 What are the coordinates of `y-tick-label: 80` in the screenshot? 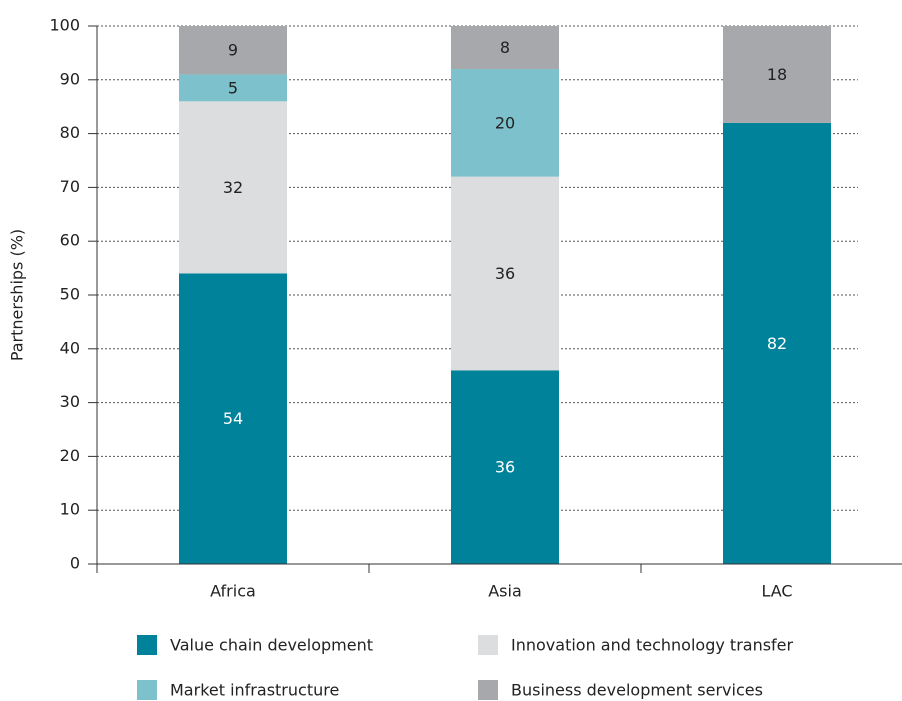 It's located at (70, 132).